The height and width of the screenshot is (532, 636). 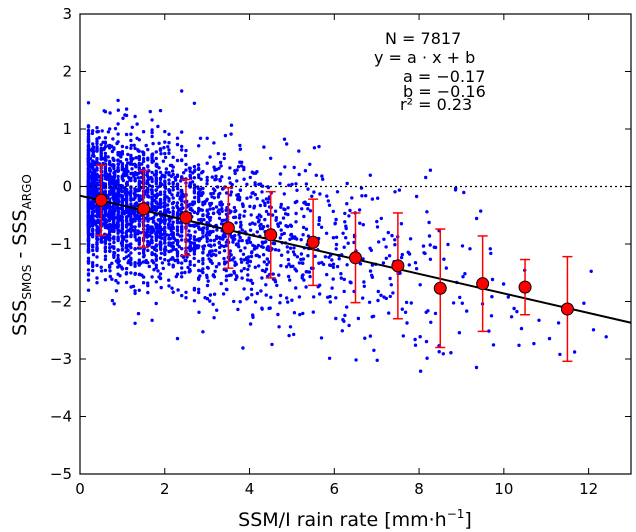 I want to click on binned-mean, so click(x=186, y=217).